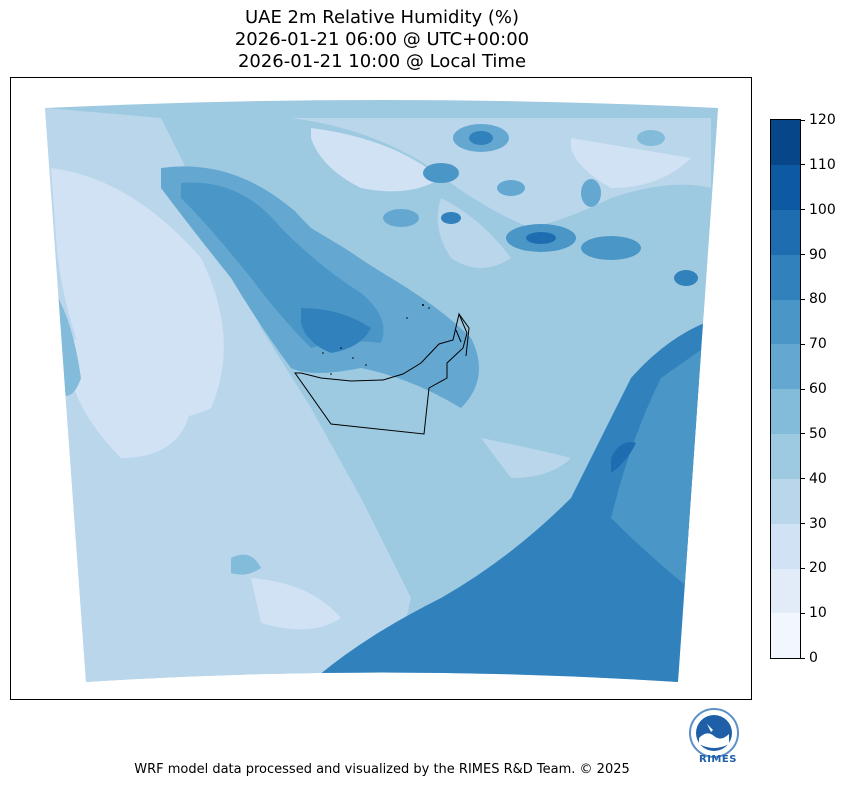 The height and width of the screenshot is (788, 844). Describe the element at coordinates (382, 39) in the screenshot. I see `utc-time-label: 2026-01-21 06:00 @ UTC+00:00` at that location.